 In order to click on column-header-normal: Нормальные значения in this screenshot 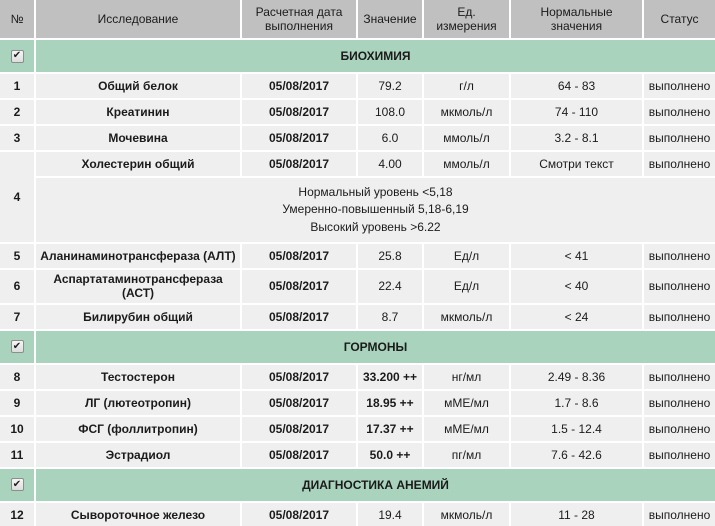, I will do `click(576, 19)`.